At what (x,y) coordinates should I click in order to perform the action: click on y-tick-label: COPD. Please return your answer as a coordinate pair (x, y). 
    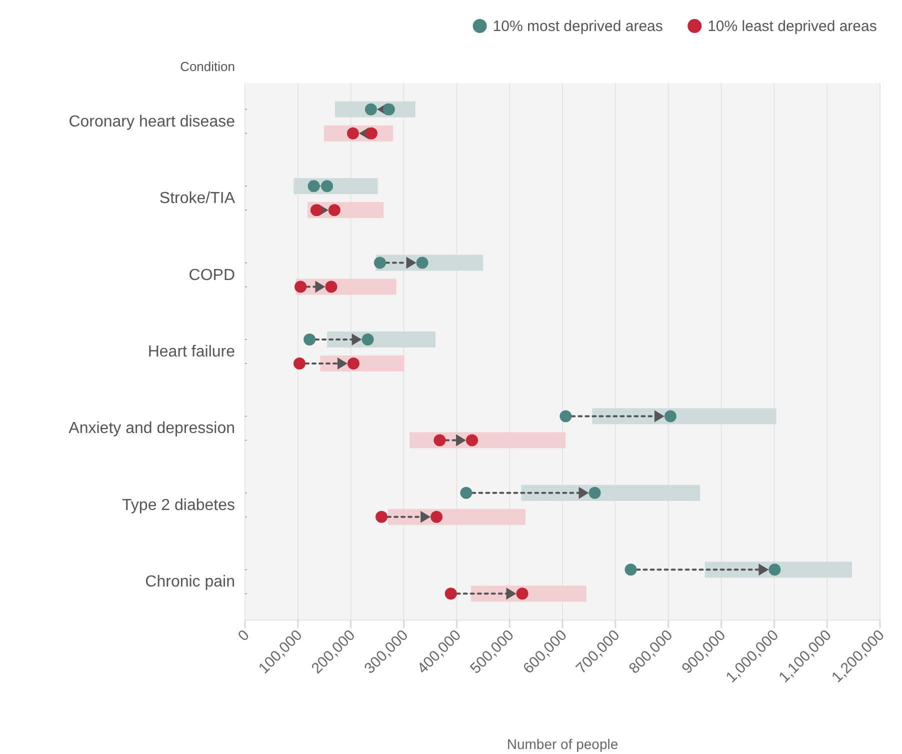
    Looking at the image, I should click on (211, 275).